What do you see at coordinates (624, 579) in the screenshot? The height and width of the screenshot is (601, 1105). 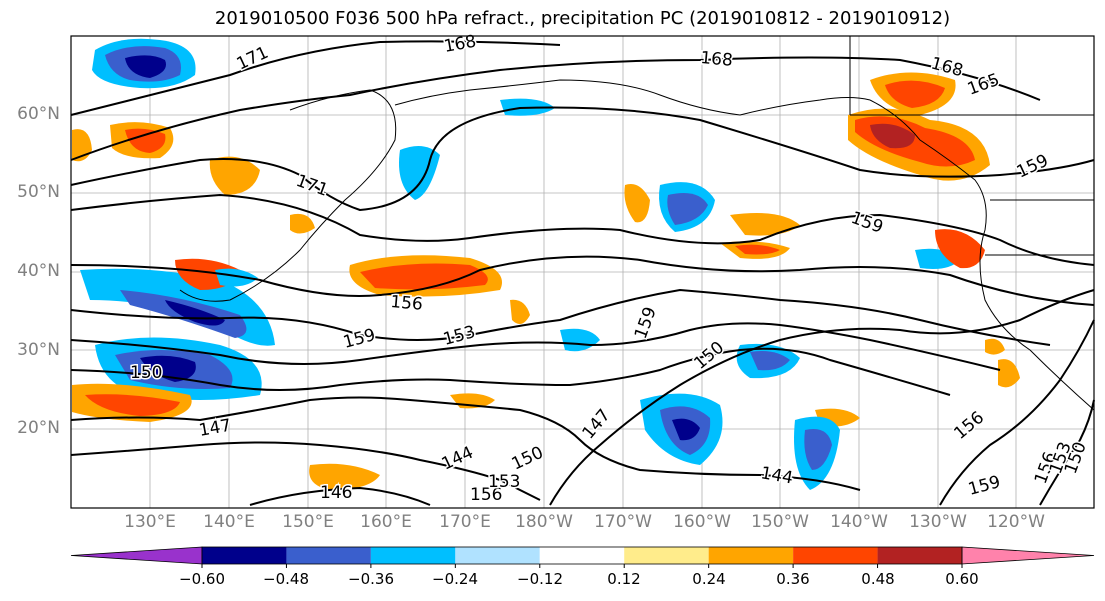 I see `colorbar-tick-label: 0.12` at bounding box center [624, 579].